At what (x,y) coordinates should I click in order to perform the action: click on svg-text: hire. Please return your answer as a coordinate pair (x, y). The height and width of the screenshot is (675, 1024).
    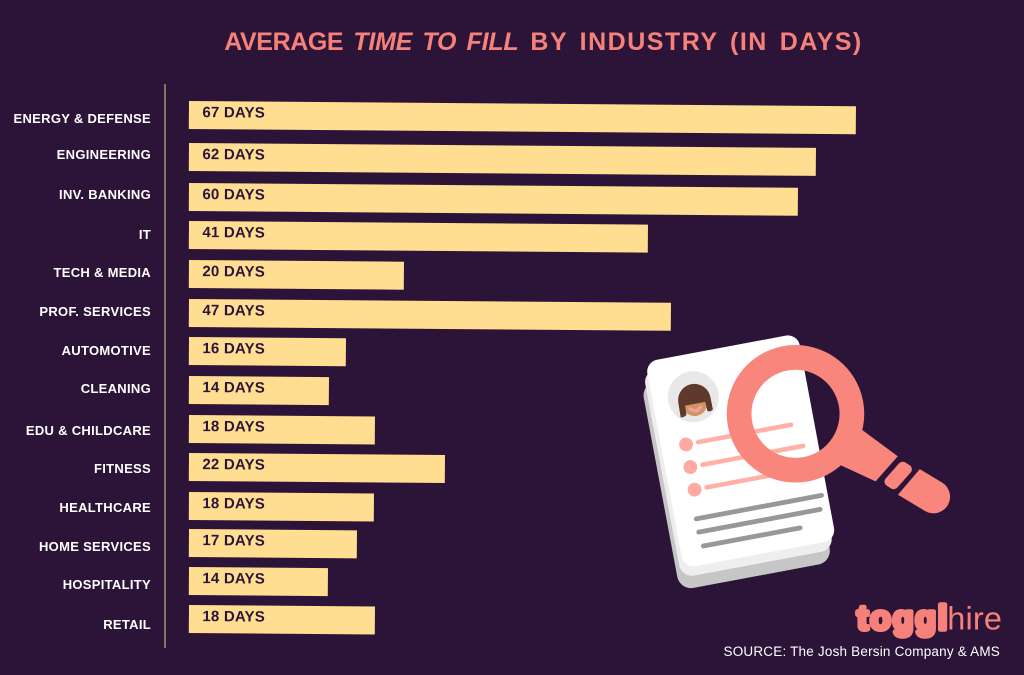
    Looking at the image, I should click on (974, 618).